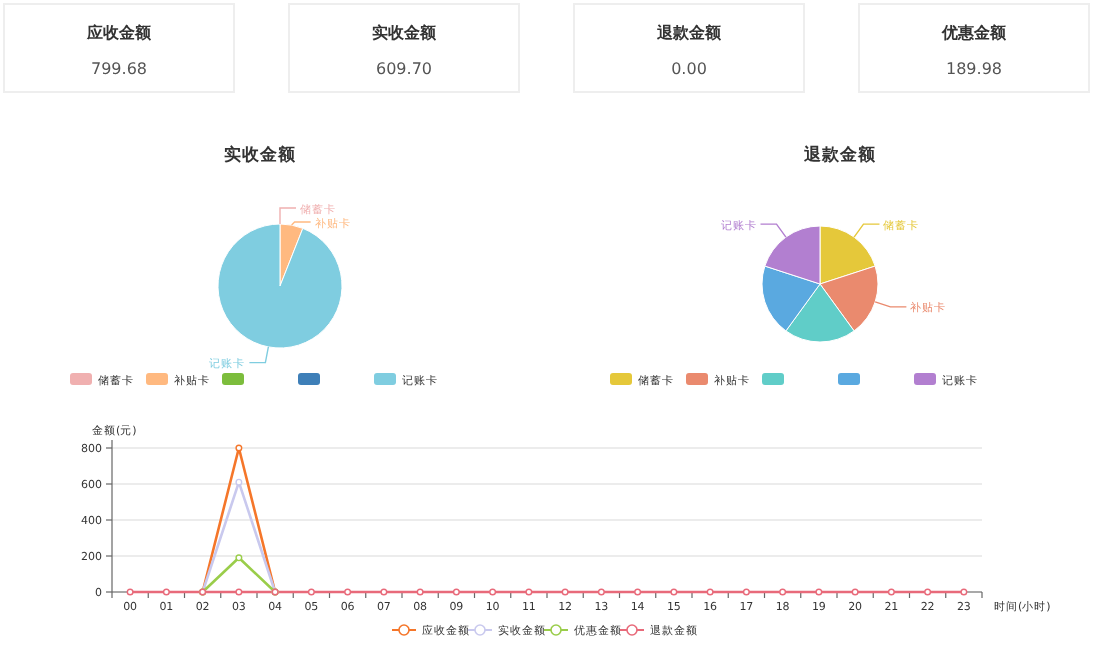 This screenshot has width=1100, height=648. Describe the element at coordinates (119, 32) in the screenshot. I see `category-label: 应收金额` at that location.